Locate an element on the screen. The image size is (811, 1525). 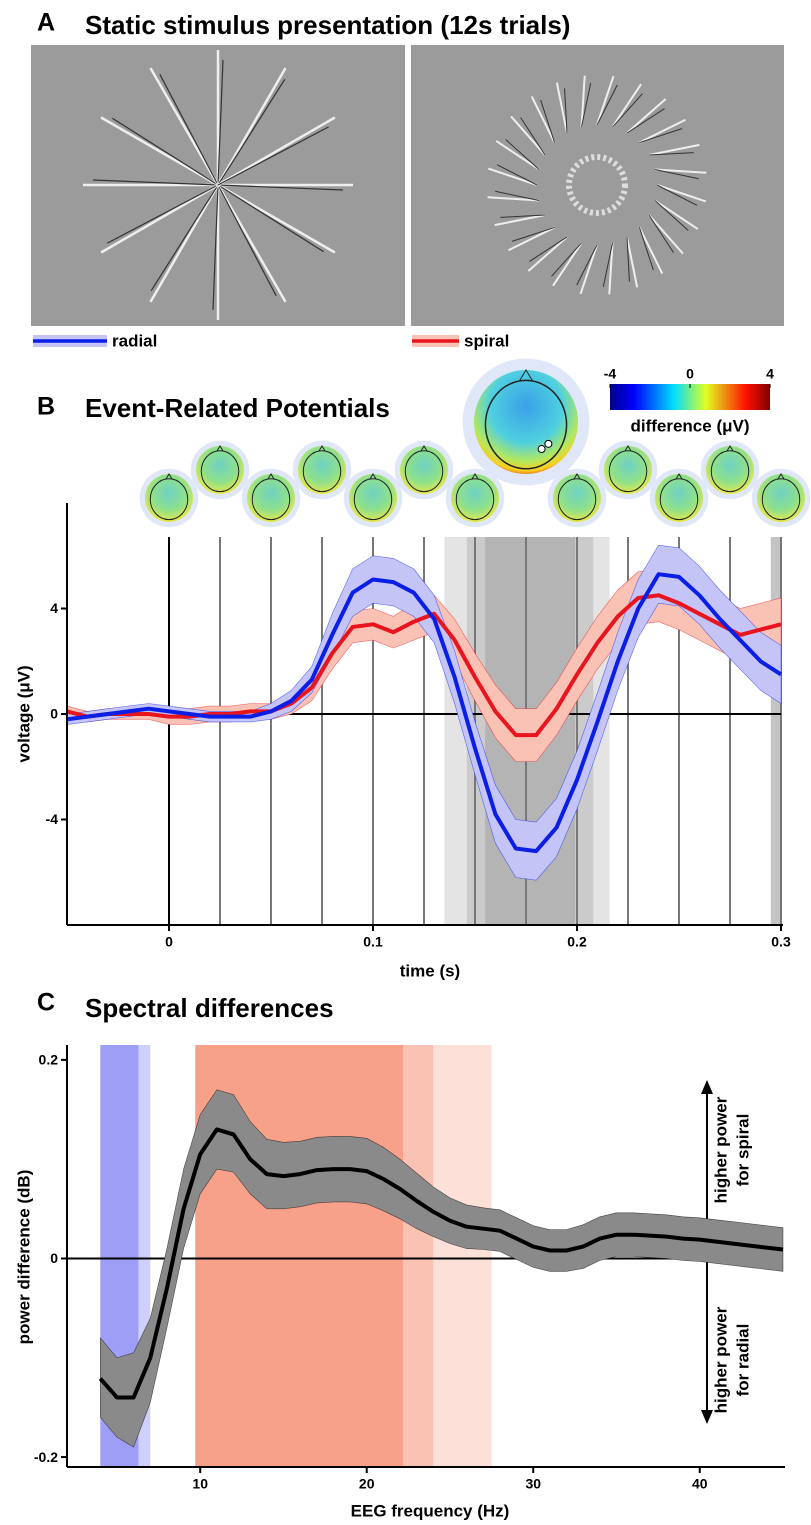
x-tick-label: 0.1 is located at coordinates (373, 942).